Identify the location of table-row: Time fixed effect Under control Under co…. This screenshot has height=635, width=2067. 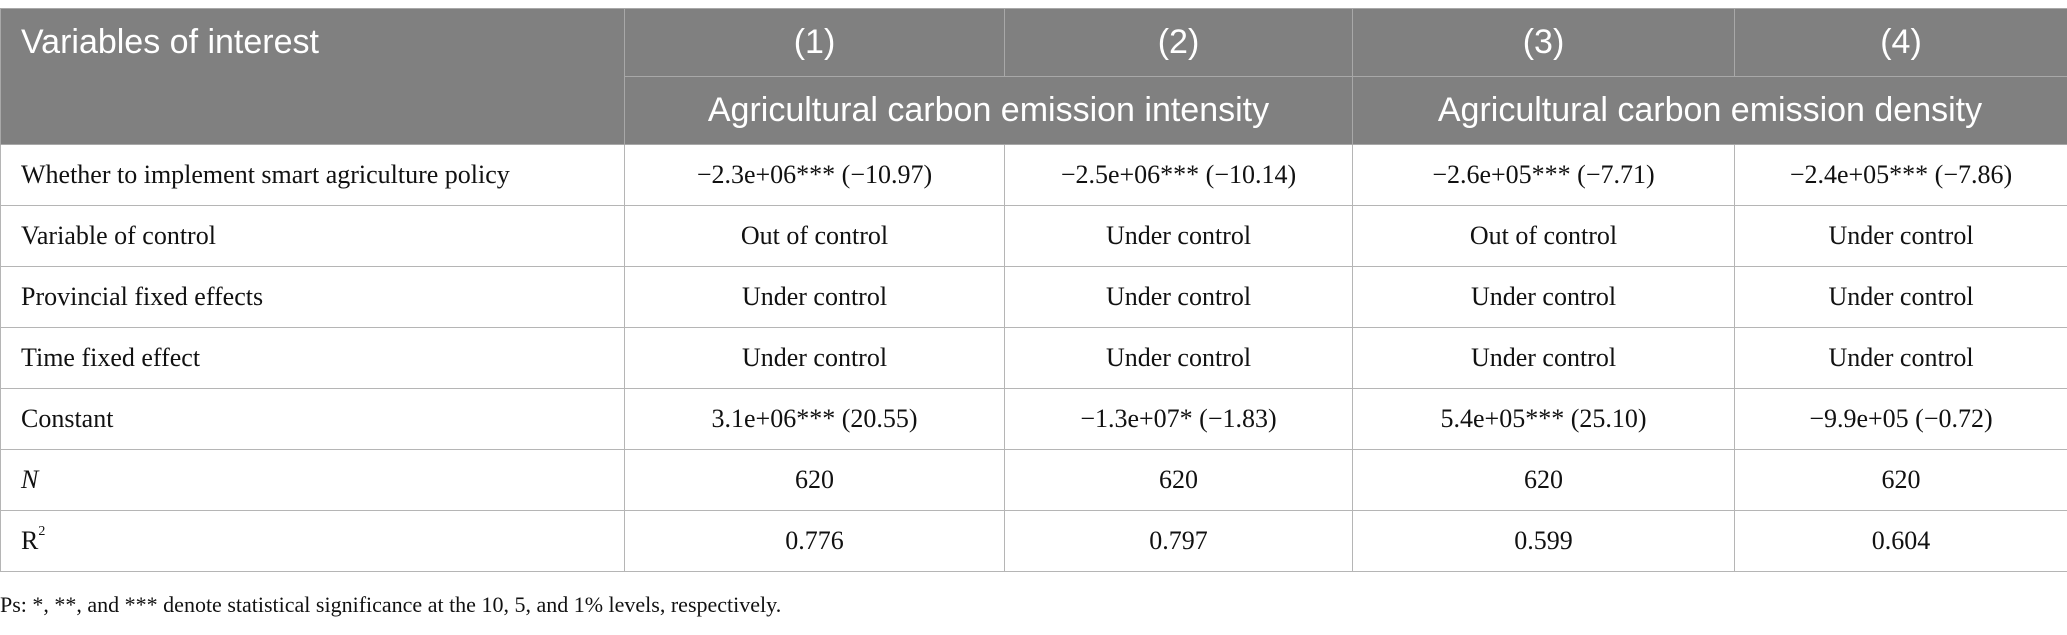
(1033, 358).